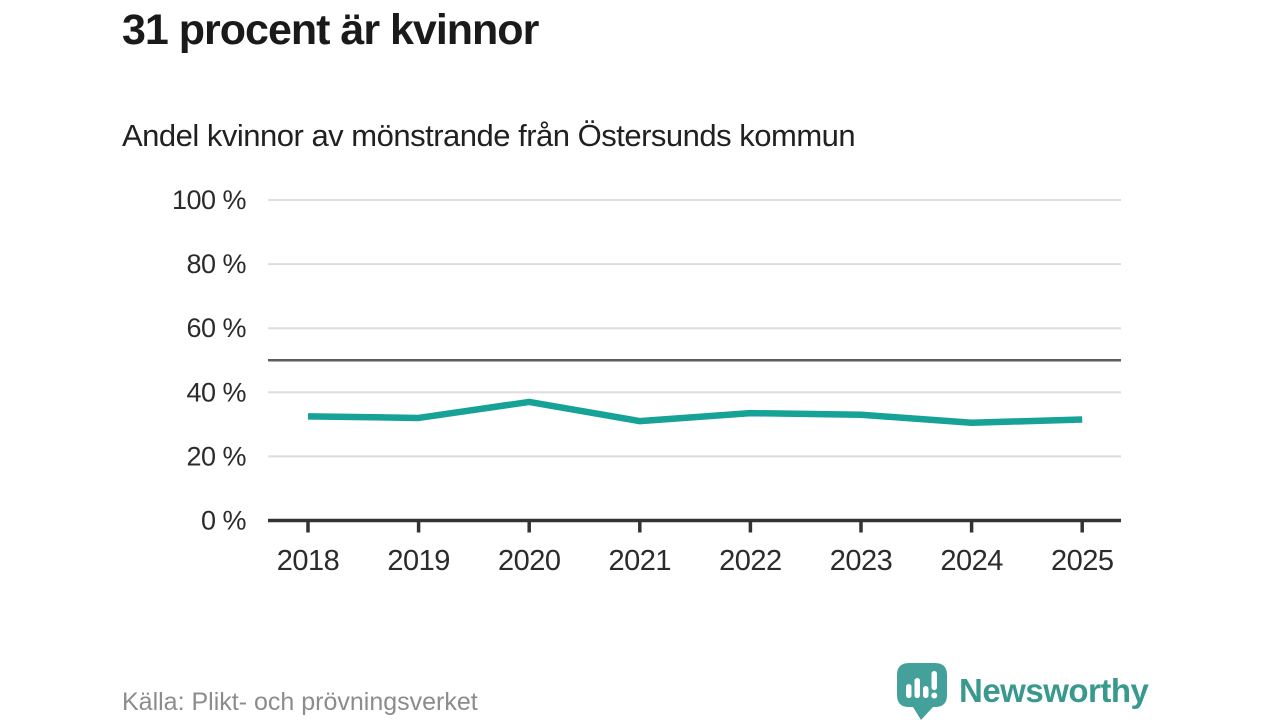  I want to click on y-tick-label: 100 %, so click(209, 200).